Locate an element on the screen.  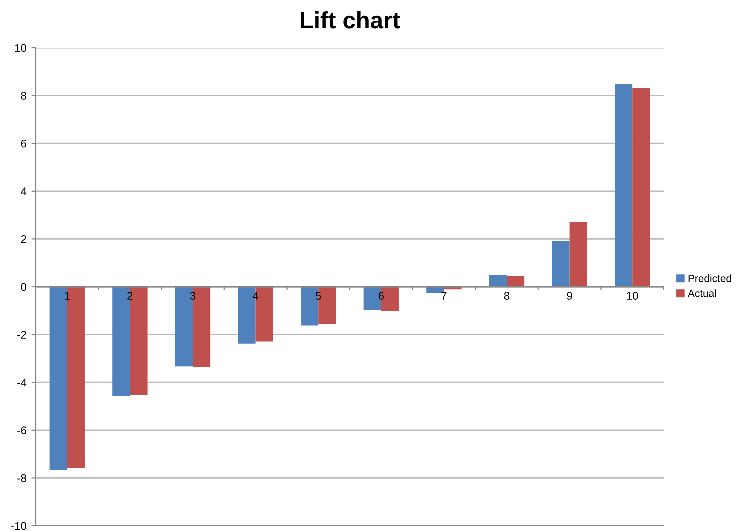
y-tick-label: 0 is located at coordinates (24, 287).